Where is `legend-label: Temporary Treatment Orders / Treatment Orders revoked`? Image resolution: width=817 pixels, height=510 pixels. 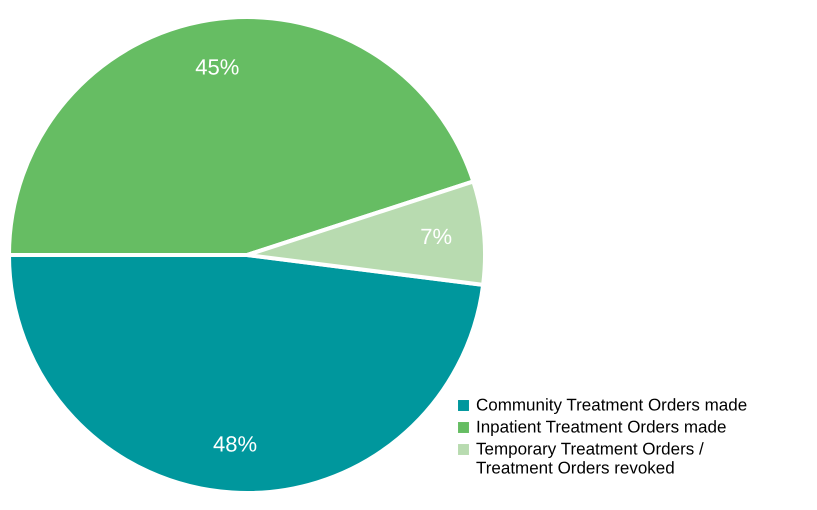 legend-label: Temporary Treatment Orders / Treatment Orders revoked is located at coordinates (590, 459).